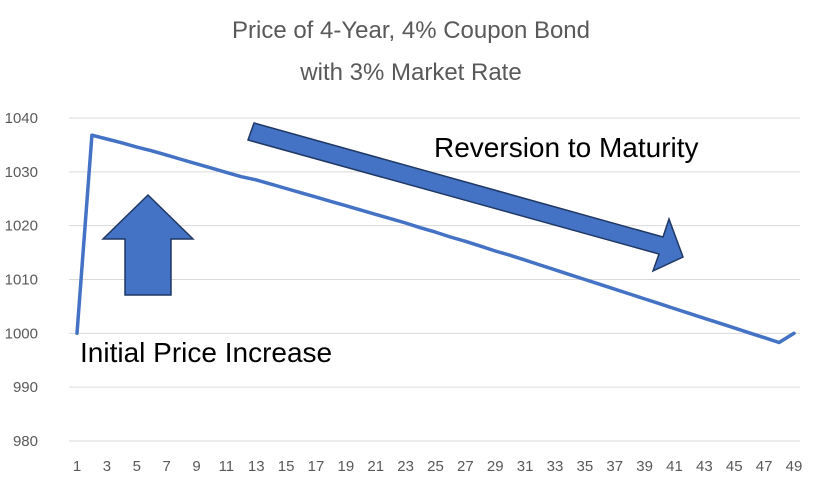 This screenshot has height=484, width=816. What do you see at coordinates (410, 72) in the screenshot?
I see `chart-title-line-2: with 3% Market Rate` at bounding box center [410, 72].